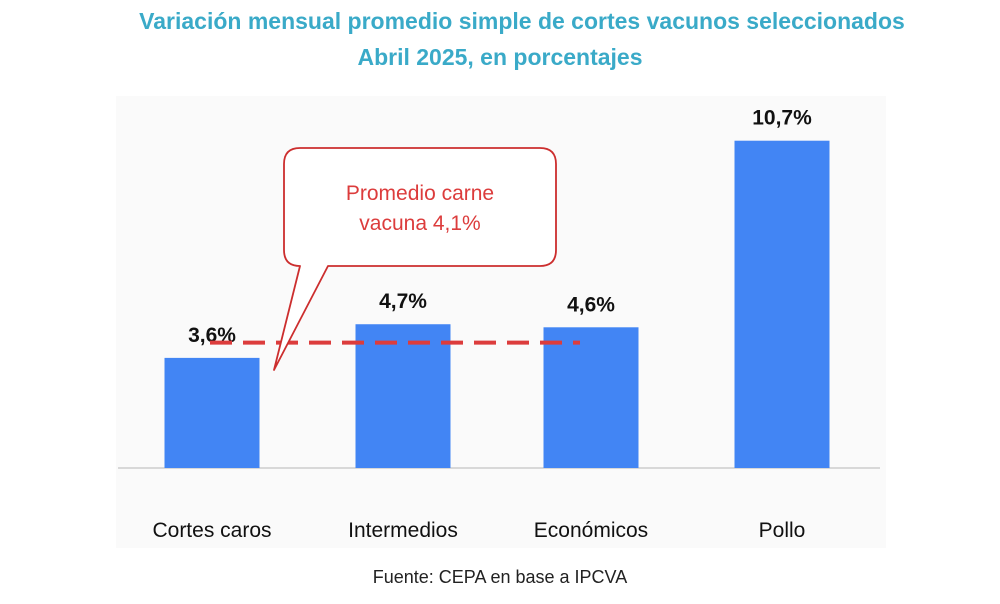  What do you see at coordinates (419, 223) in the screenshot?
I see `average-callout-text-line2: vacuna 4,1%` at bounding box center [419, 223].